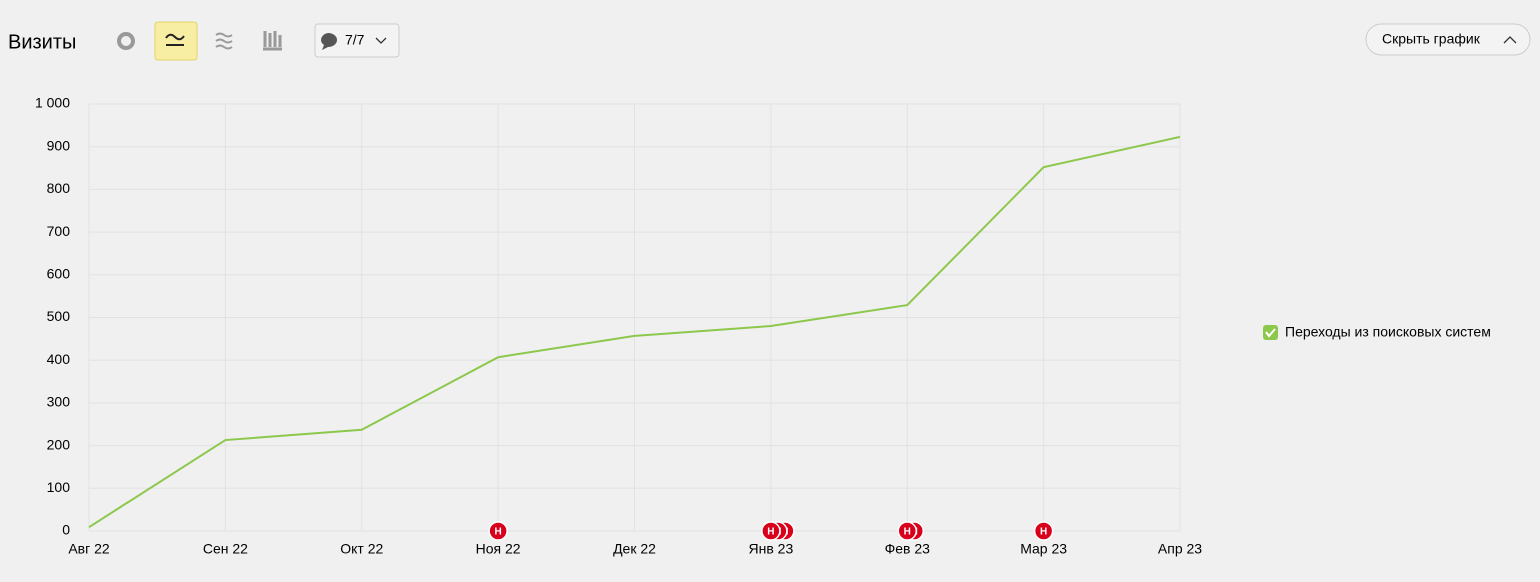 This screenshot has height=582, width=1540. I want to click on pie-view-button, so click(126, 41).